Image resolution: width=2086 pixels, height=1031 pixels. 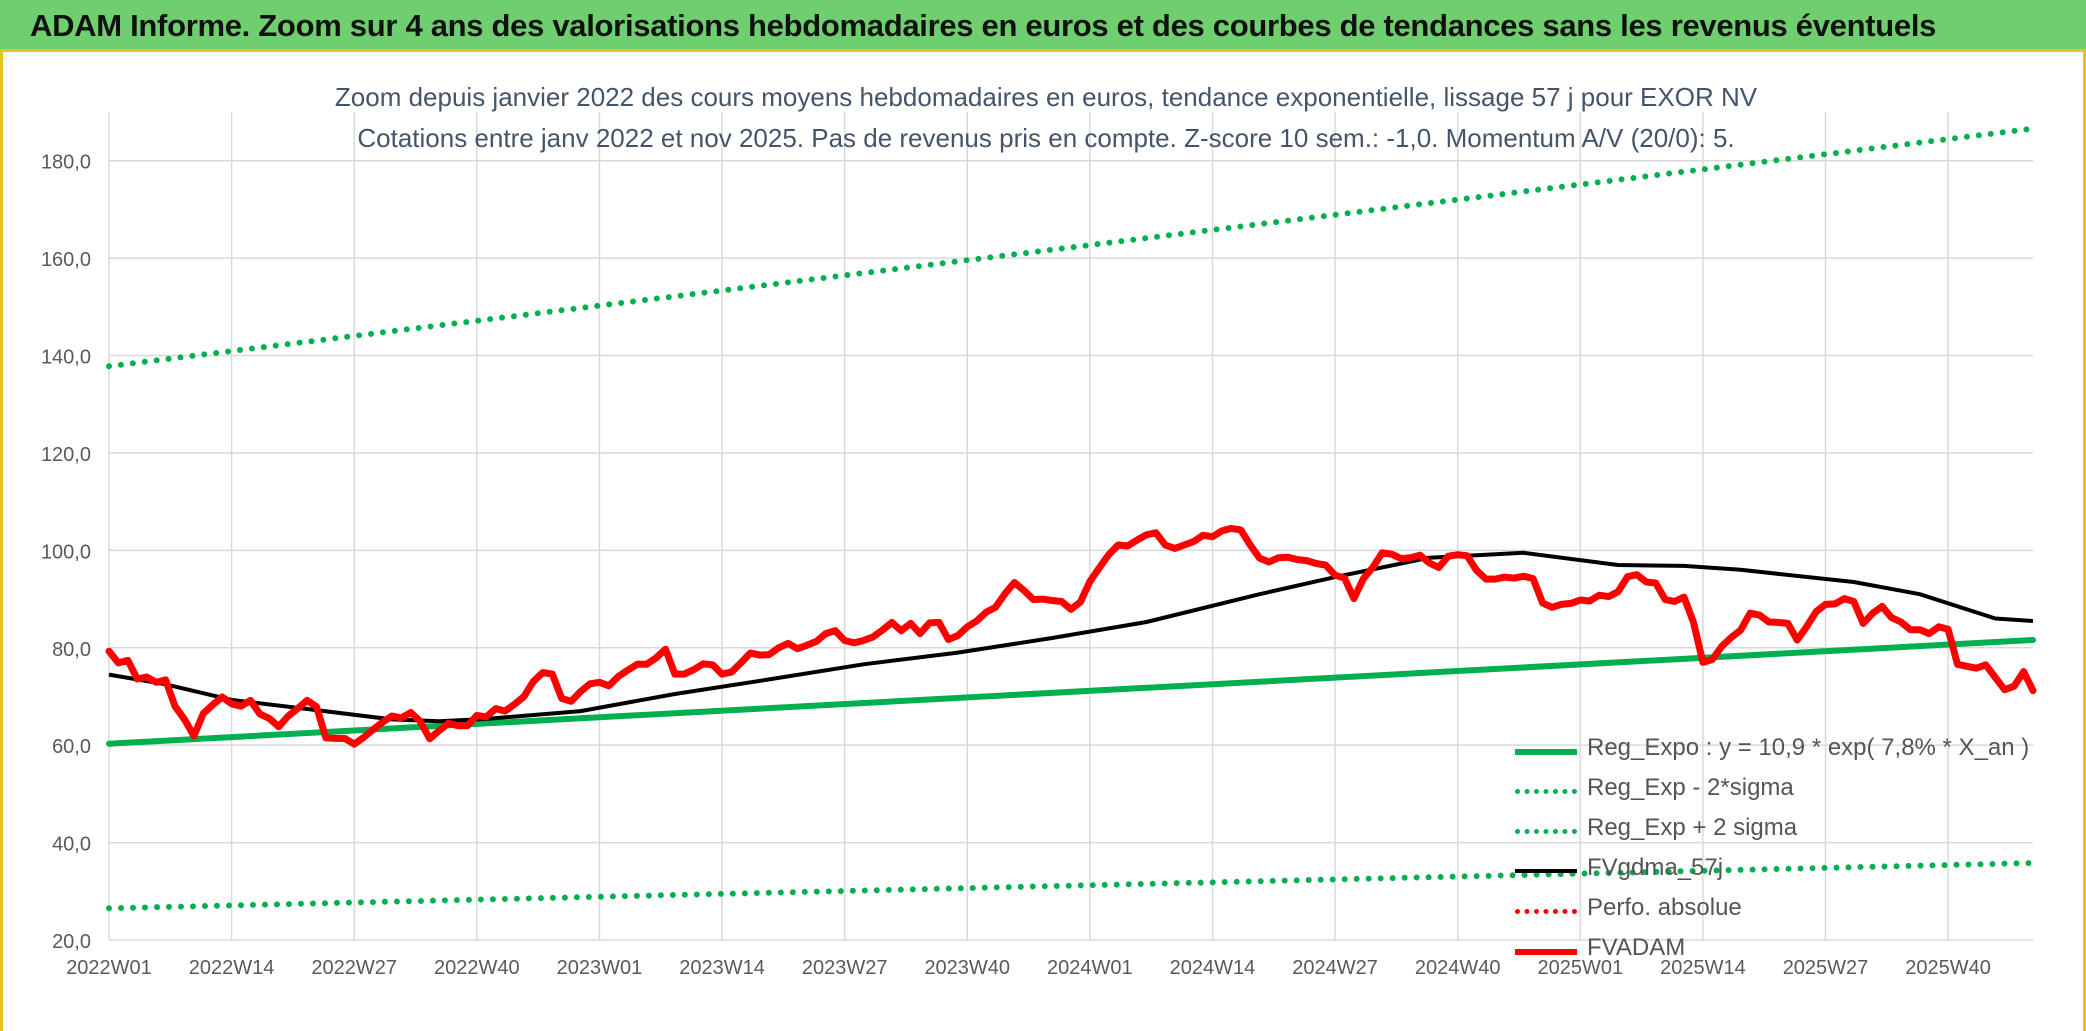 I want to click on y-tick-label: 180,0, so click(x=66, y=163).